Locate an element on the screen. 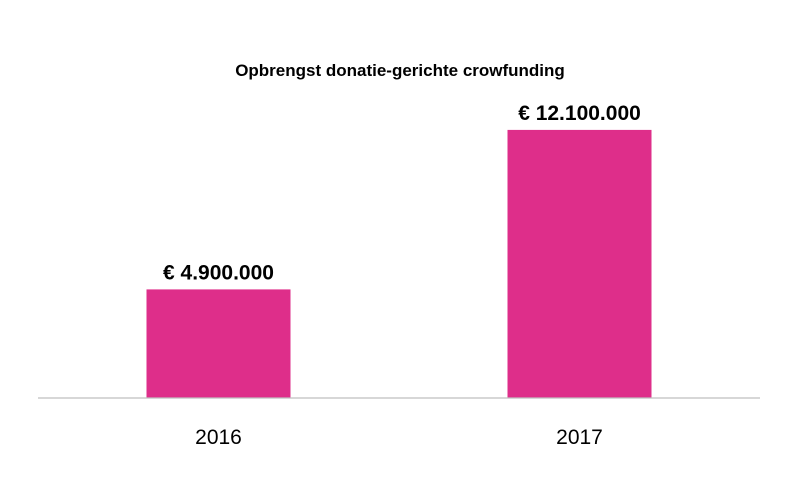  x-tick-labels-layer: 2016 2017 is located at coordinates (399, 437).